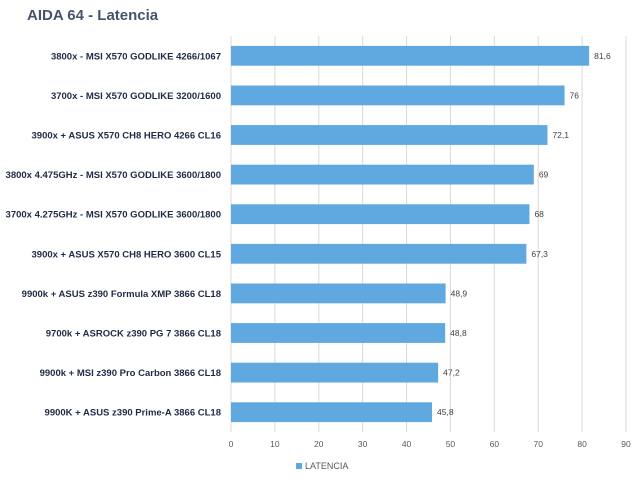 The height and width of the screenshot is (481, 640). I want to click on x-tick-label: 90, so click(626, 444).